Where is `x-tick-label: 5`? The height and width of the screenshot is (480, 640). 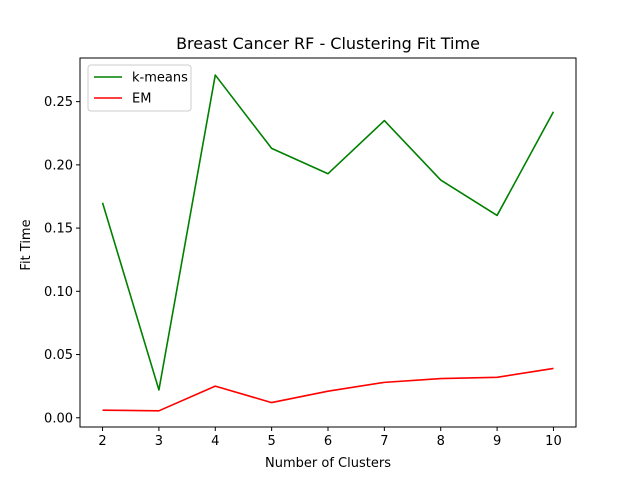 x-tick-label: 5 is located at coordinates (271, 441).